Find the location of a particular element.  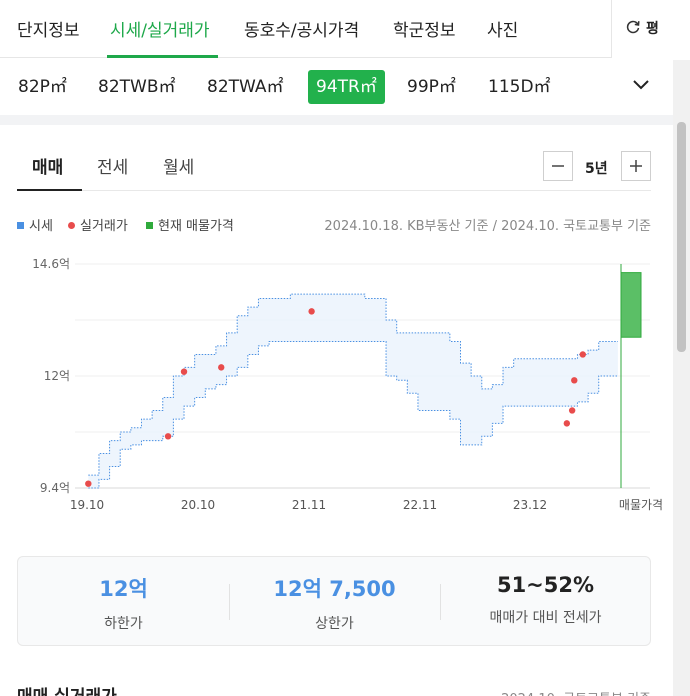

active-tab-indicator is located at coordinates (162, 56).